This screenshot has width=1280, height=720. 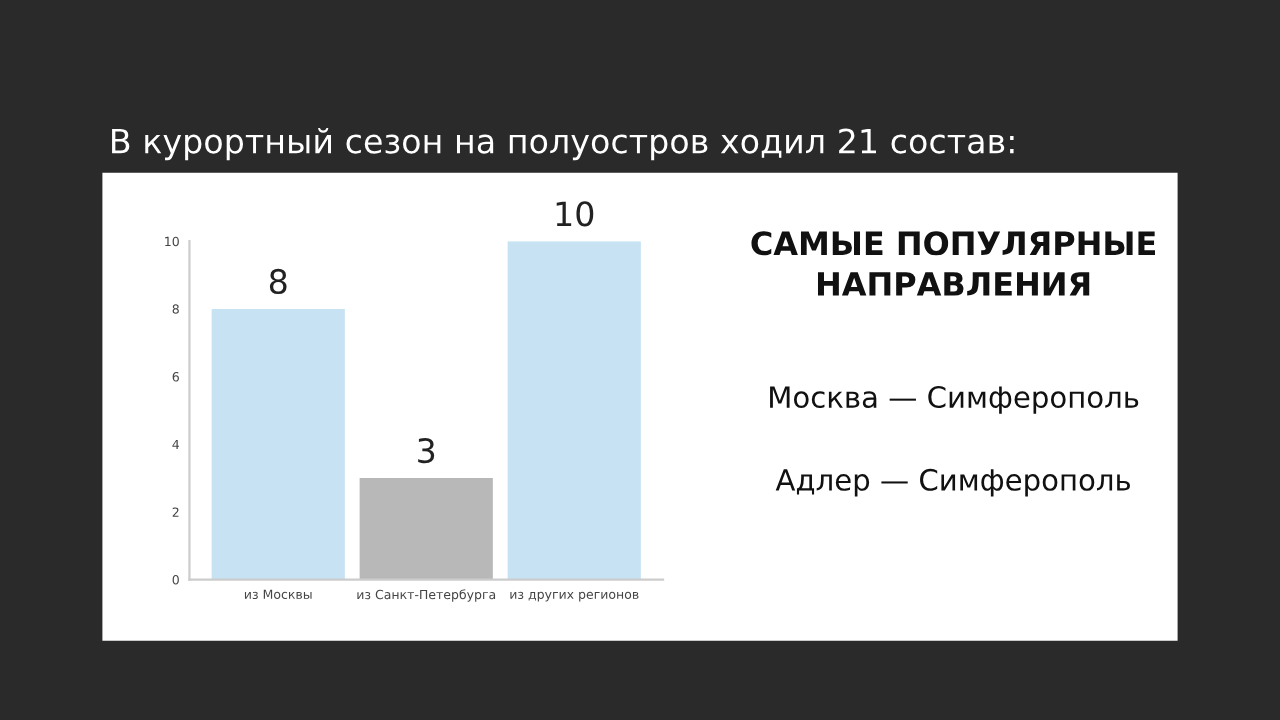 I want to click on chart-title: В курортный сезон на полуостров ходил 21 состав:, so click(x=563, y=144).